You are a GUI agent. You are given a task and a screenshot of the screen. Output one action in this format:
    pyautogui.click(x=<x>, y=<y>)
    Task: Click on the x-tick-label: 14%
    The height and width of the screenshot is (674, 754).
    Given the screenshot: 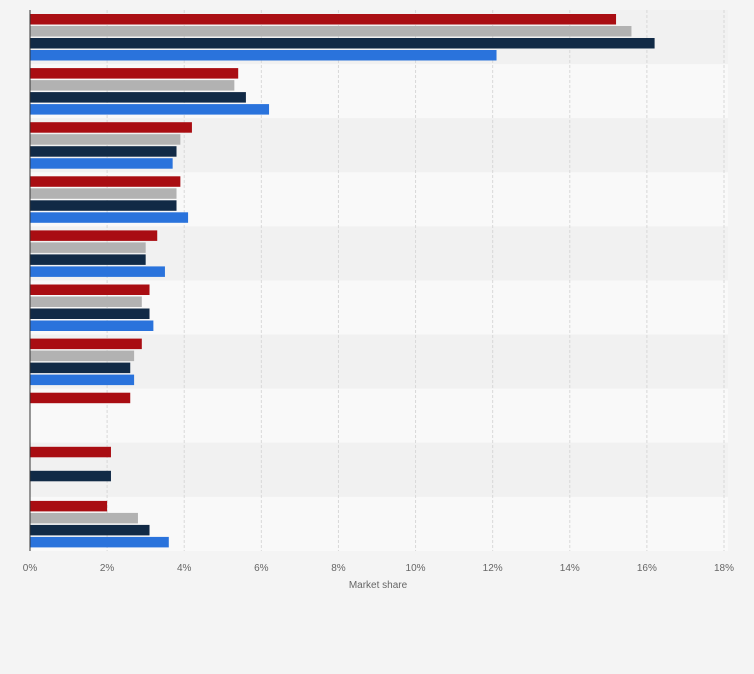 What is the action you would take?
    pyautogui.click(x=570, y=568)
    